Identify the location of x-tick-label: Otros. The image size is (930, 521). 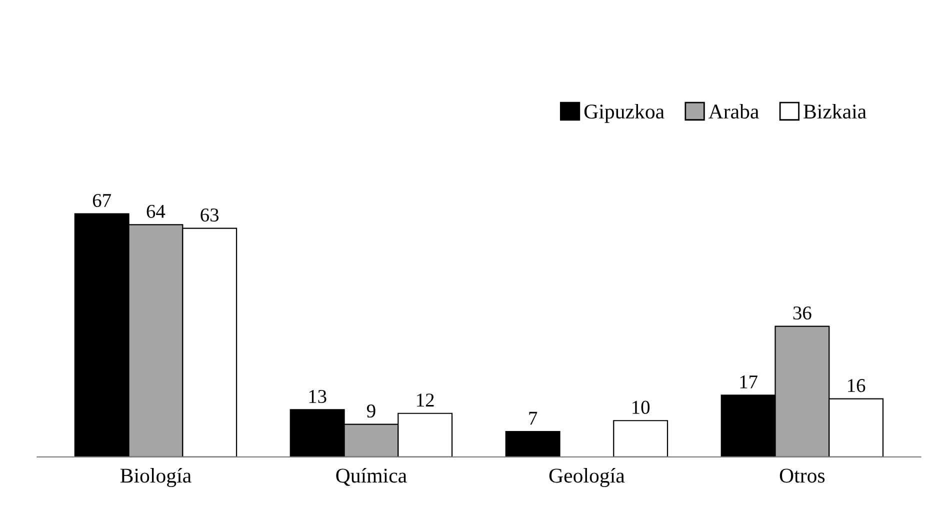
(802, 475).